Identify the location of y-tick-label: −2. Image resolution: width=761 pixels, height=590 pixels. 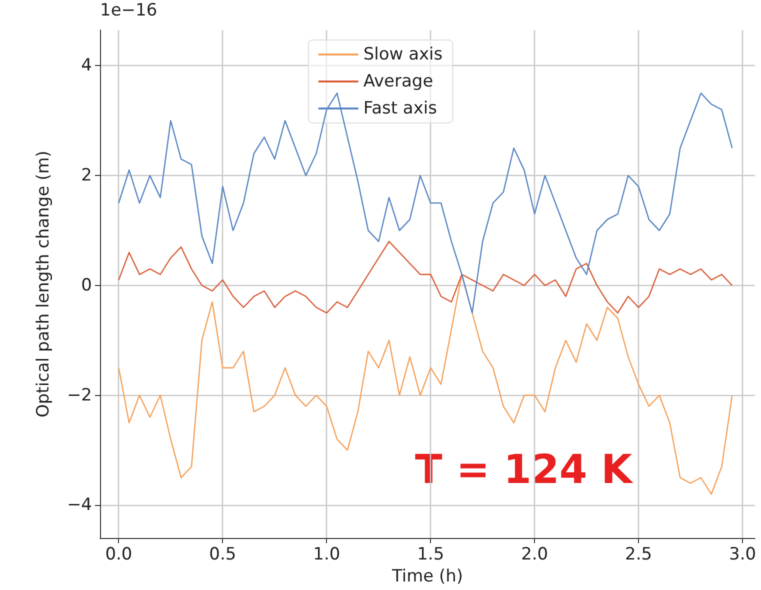
(79, 395).